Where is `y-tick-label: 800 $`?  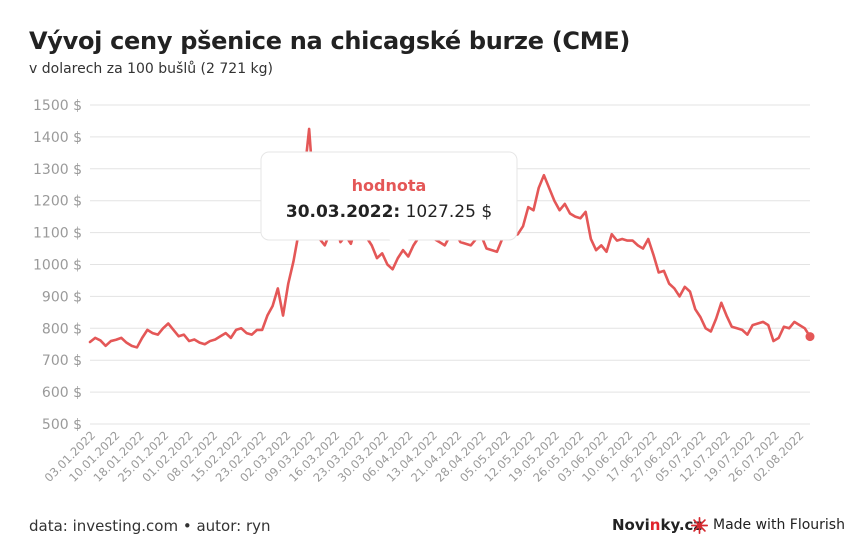
y-tick-label: 800 $ is located at coordinates (62, 329).